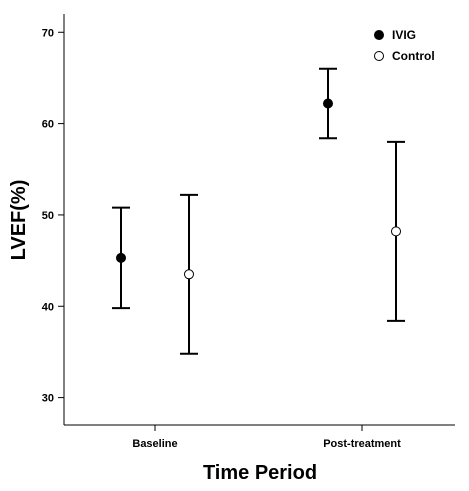 The height and width of the screenshot is (491, 469). I want to click on y-tick-label: 50, so click(48, 216).